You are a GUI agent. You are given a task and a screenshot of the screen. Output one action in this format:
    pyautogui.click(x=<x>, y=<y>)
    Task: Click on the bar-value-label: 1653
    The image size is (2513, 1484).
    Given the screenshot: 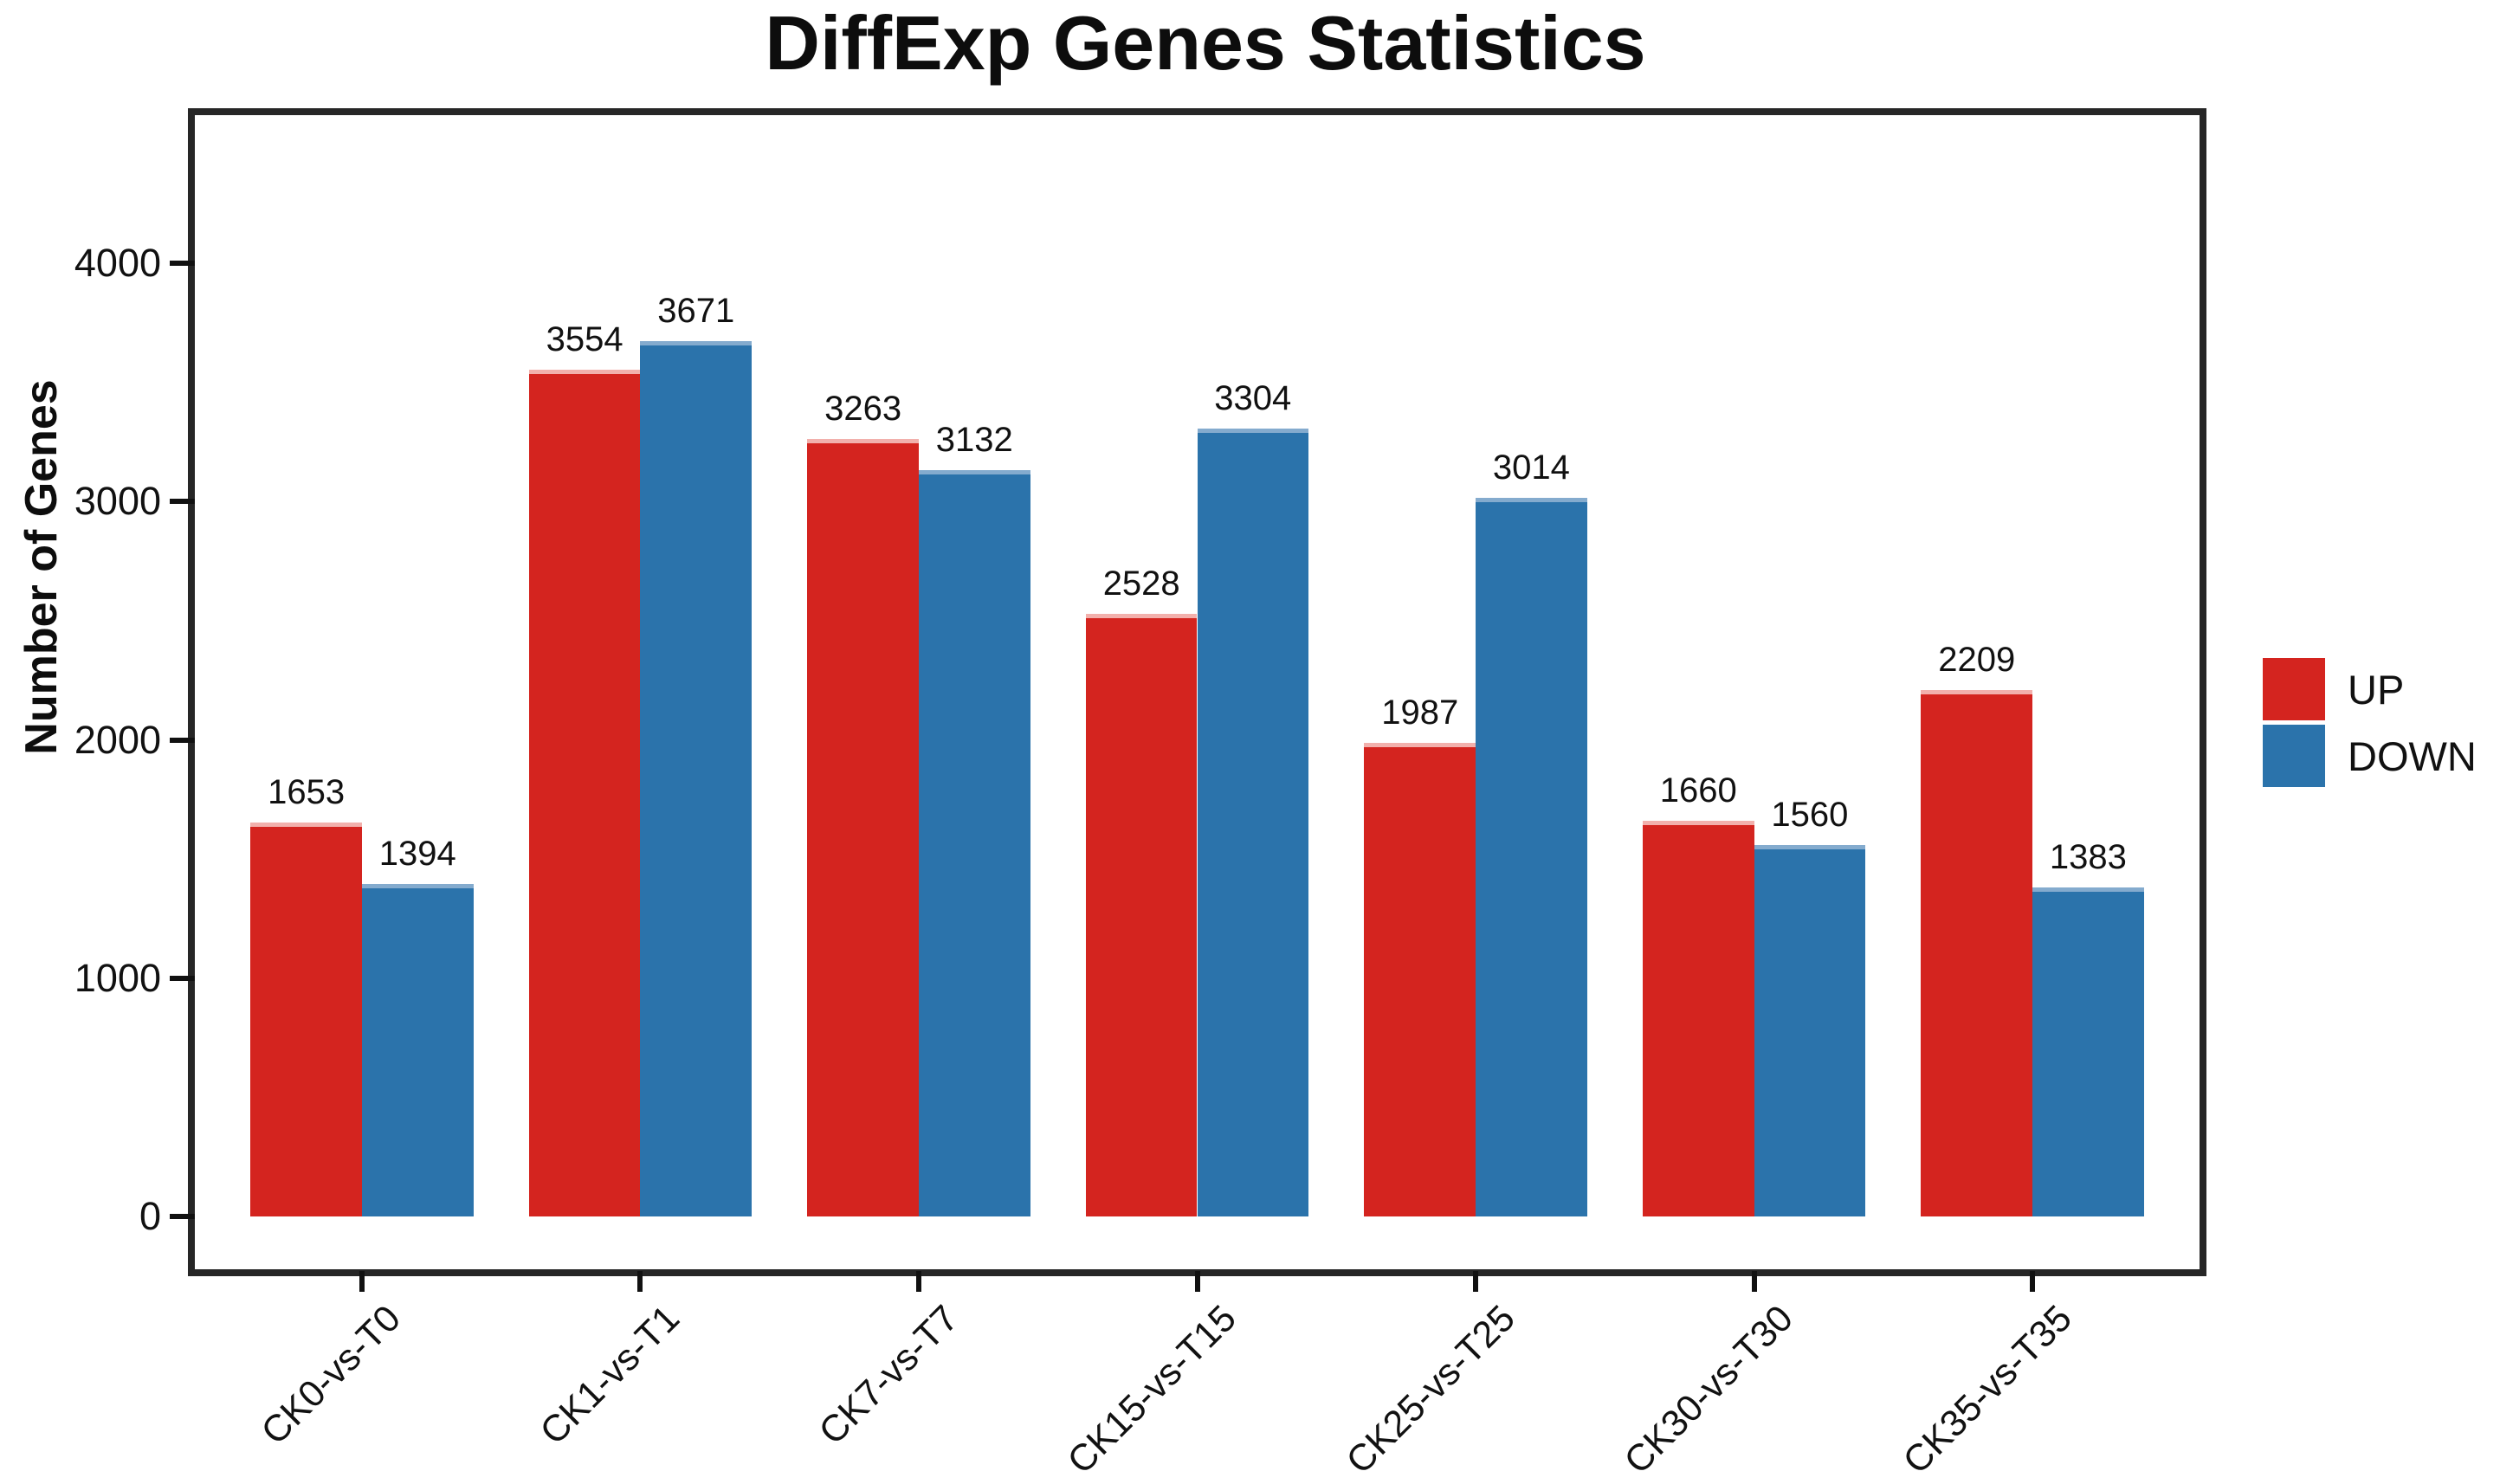 What is the action you would take?
    pyautogui.click(x=307, y=792)
    